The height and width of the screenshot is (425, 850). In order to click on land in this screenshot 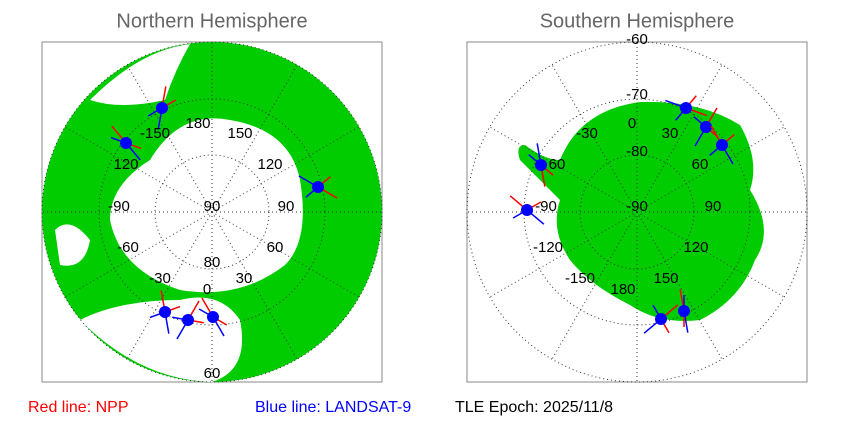, I will do `click(641, 211)`.